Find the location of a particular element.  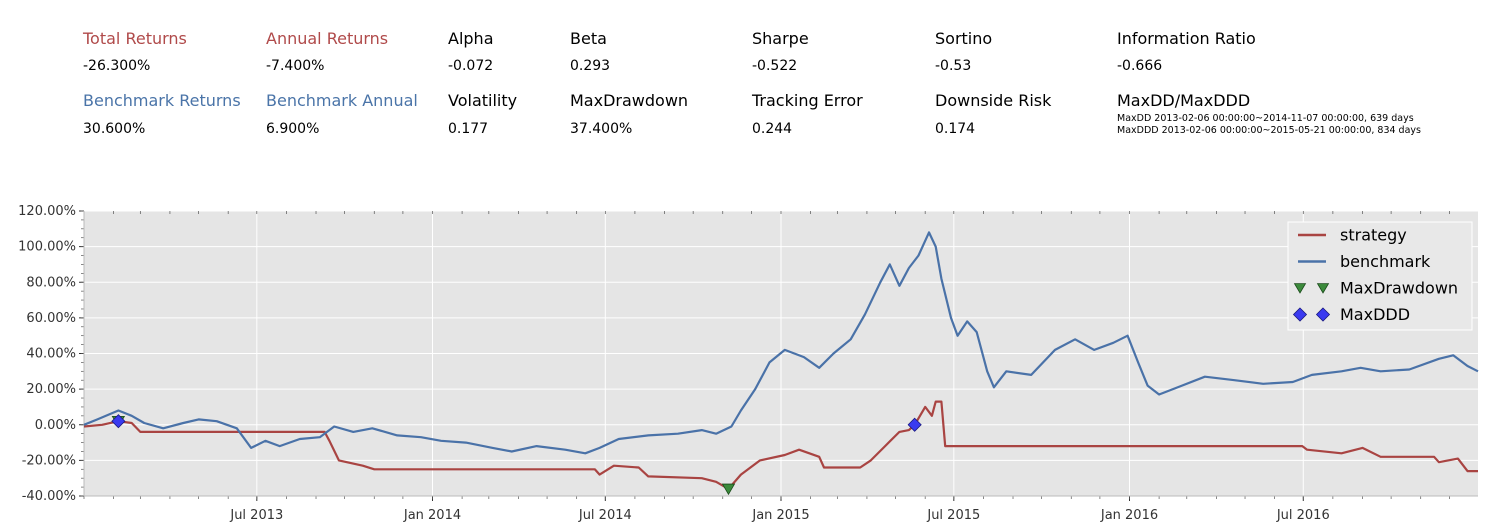

metric-label-volatility: Volatility is located at coordinates (483, 100).